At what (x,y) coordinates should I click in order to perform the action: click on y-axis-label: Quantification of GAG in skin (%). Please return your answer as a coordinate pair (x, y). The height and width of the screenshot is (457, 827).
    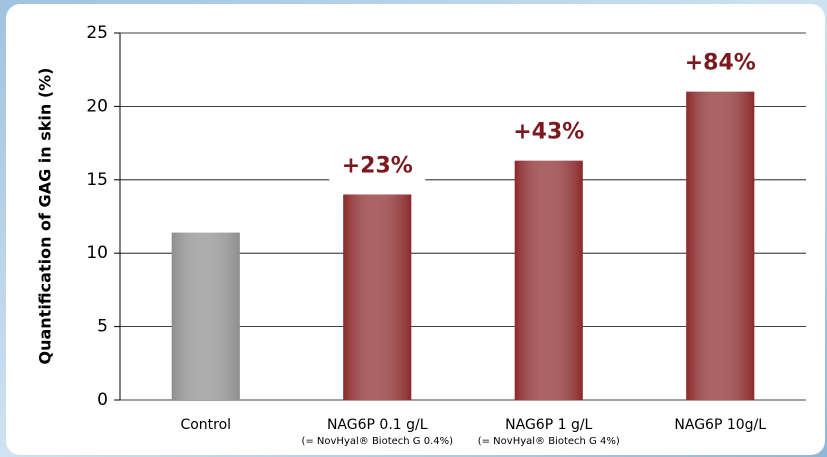
    Looking at the image, I should click on (45, 216).